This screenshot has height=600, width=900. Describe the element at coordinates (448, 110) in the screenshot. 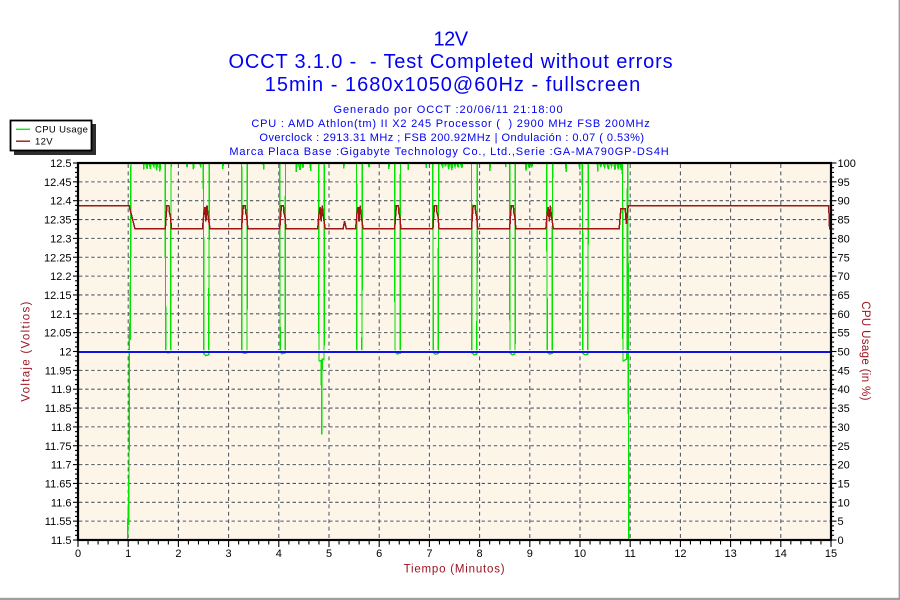

I see `svg-text:Generado por OCCT :20/06/11 21: Generado por OCCT :20/06/11 21:18:00` at that location.